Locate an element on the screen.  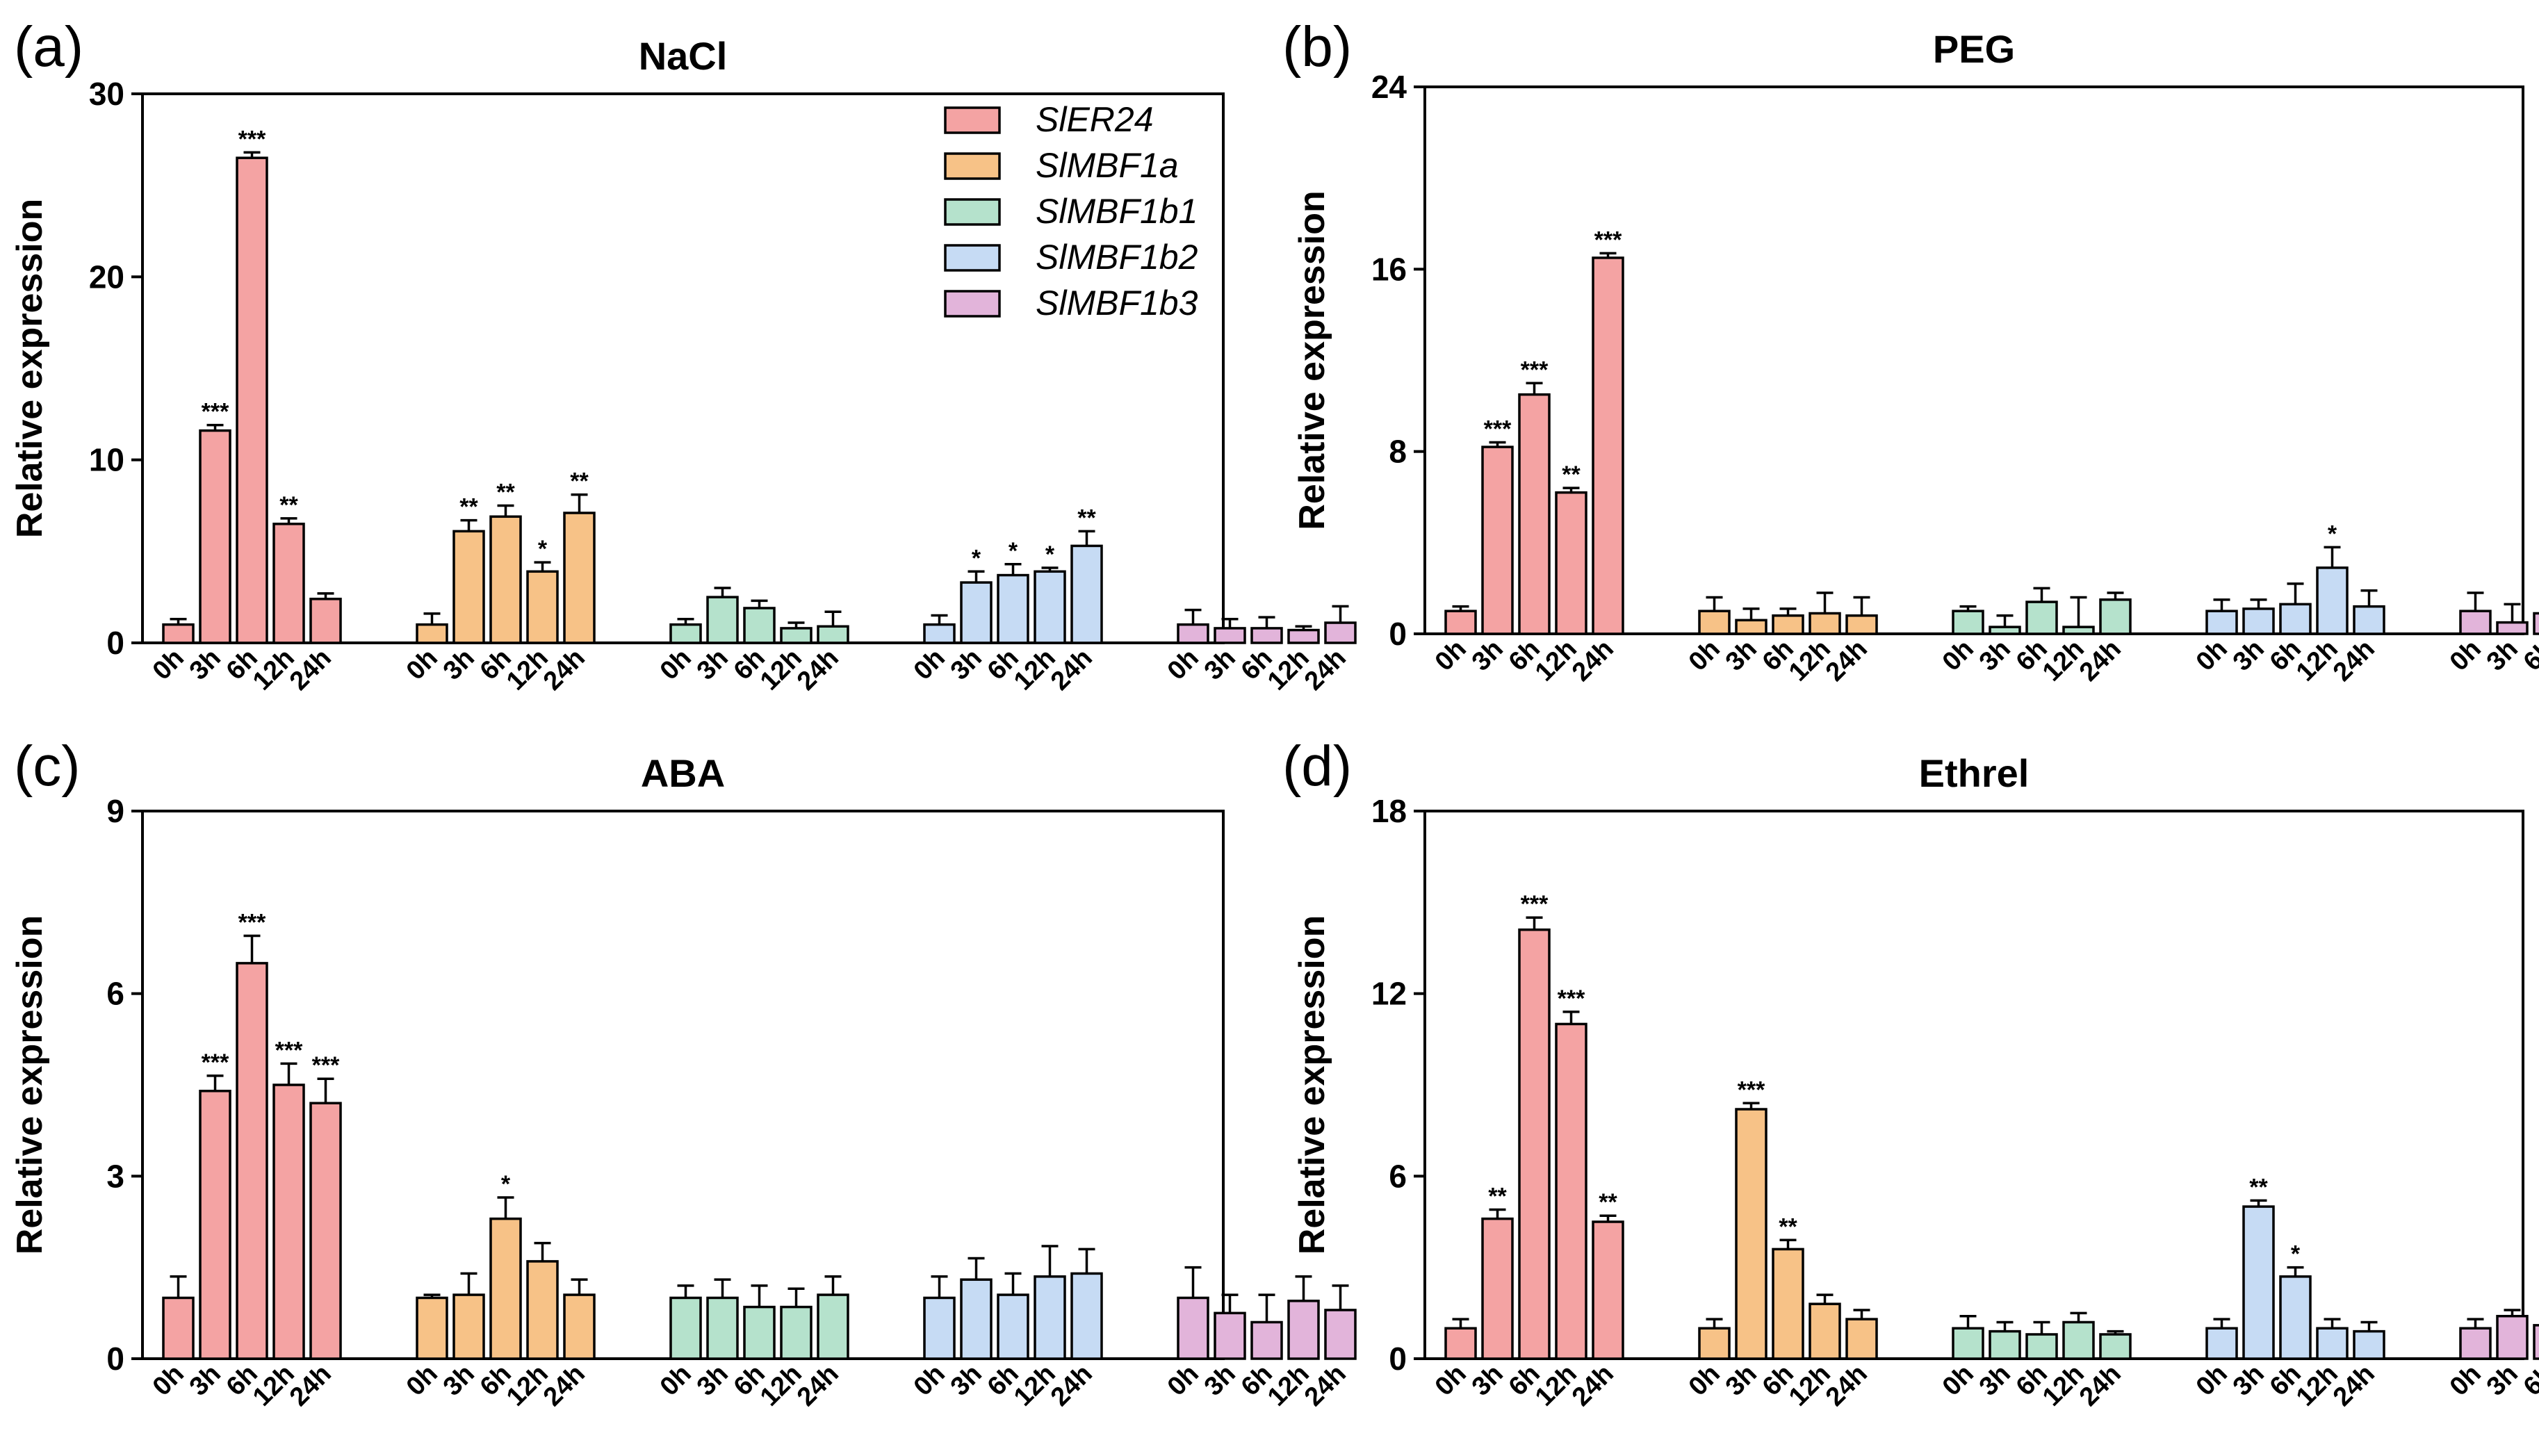
bar-slmbf1b3-3h is located at coordinates (1230, 635).